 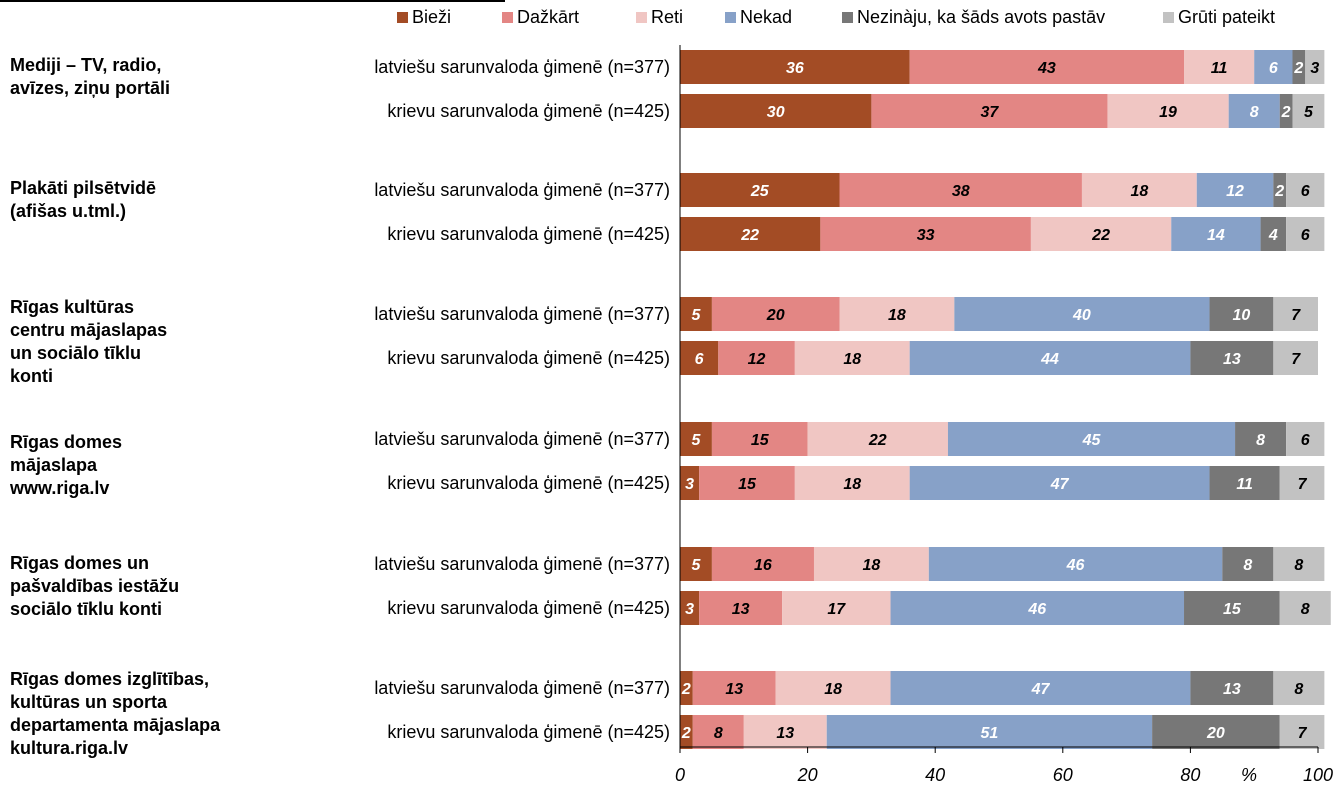 I want to click on category-label-line: departamenta mājaslapa, so click(x=115, y=725).